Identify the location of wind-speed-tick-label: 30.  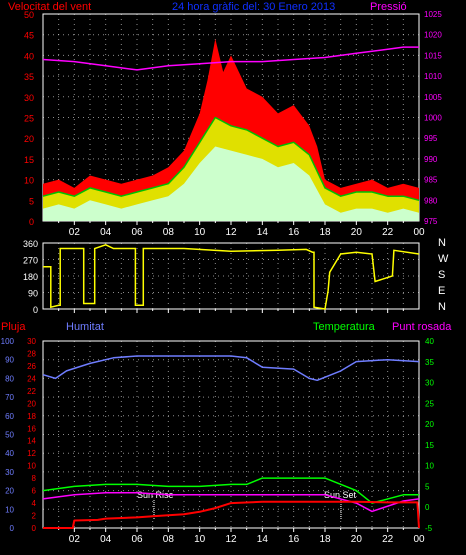
(29, 98).